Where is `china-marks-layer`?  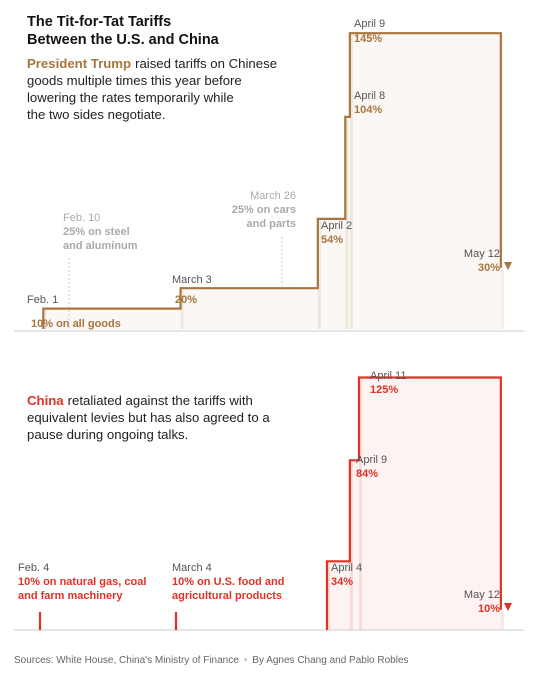
china-marks-layer is located at coordinates (415, 504).